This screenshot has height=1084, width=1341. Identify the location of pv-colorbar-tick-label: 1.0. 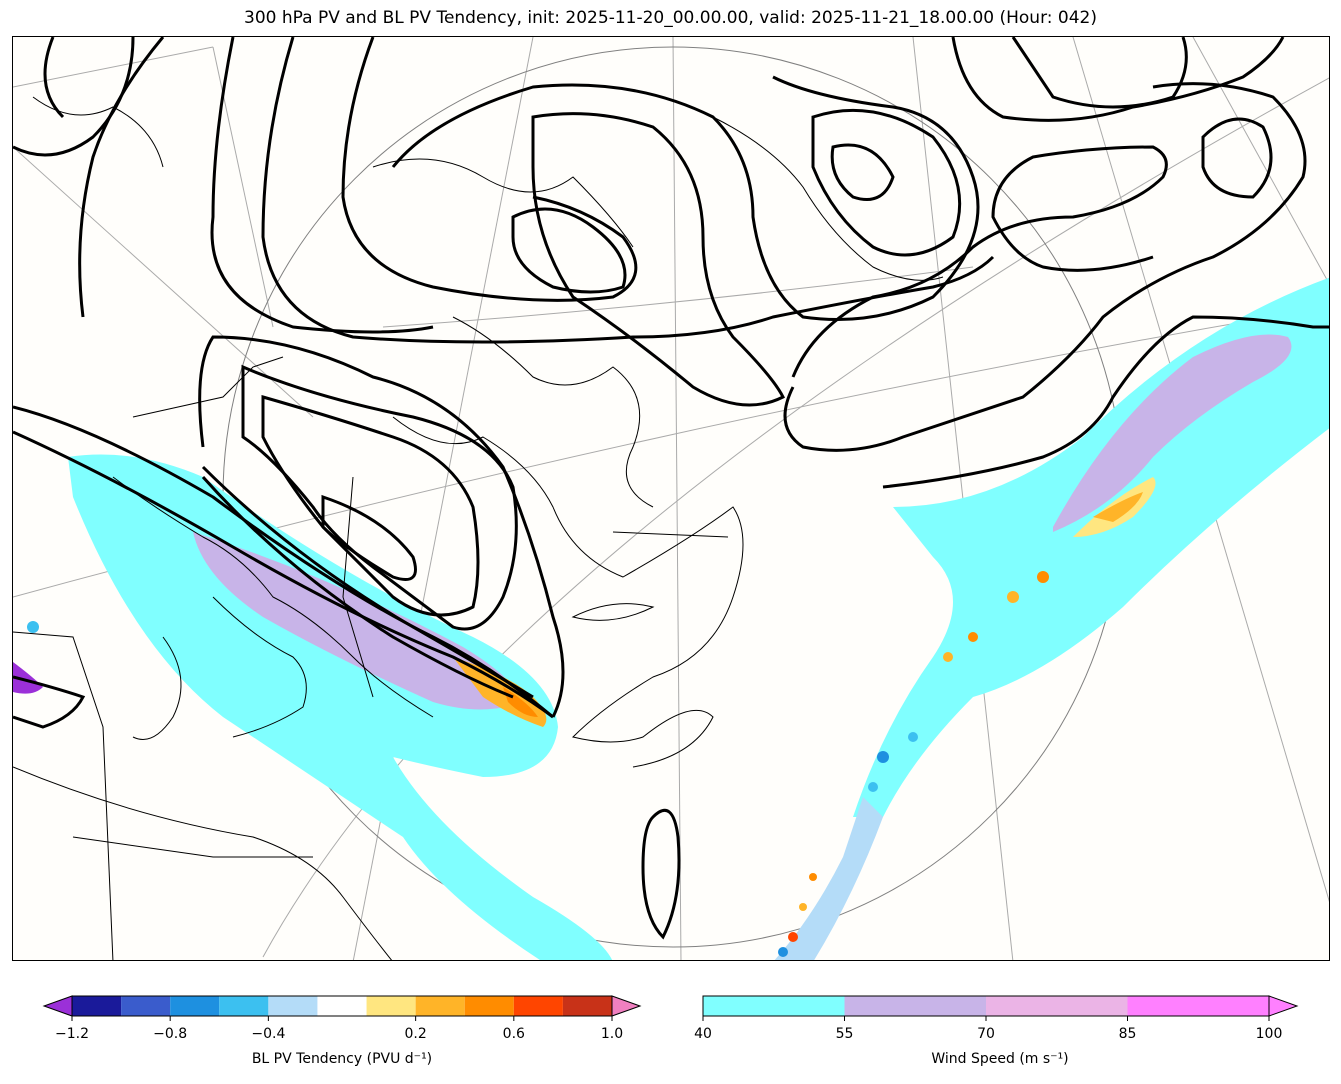
(612, 1034).